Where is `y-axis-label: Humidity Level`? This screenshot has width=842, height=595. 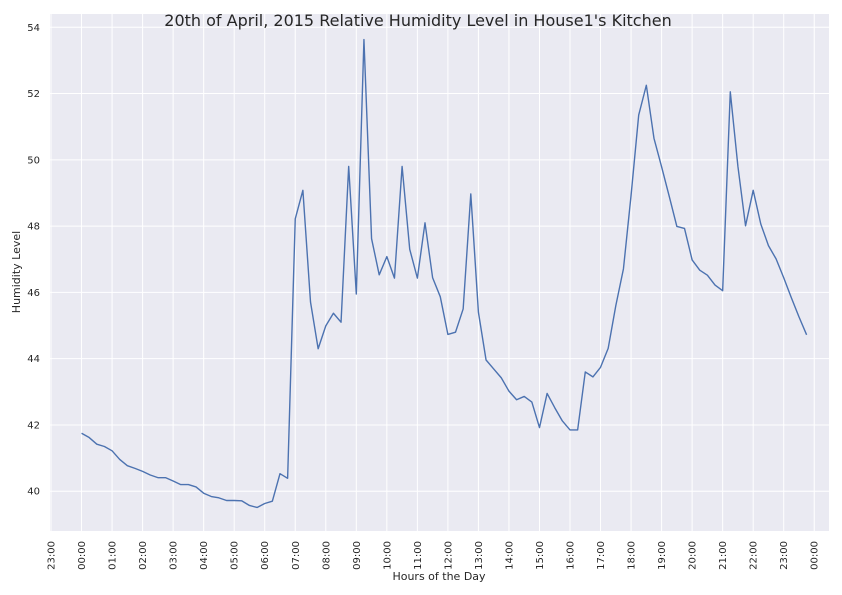
y-axis-label: Humidity Level is located at coordinates (16, 272).